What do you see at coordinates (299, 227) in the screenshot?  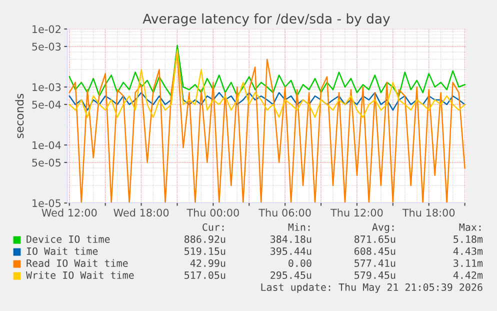 I see `text: Min:` at bounding box center [299, 227].